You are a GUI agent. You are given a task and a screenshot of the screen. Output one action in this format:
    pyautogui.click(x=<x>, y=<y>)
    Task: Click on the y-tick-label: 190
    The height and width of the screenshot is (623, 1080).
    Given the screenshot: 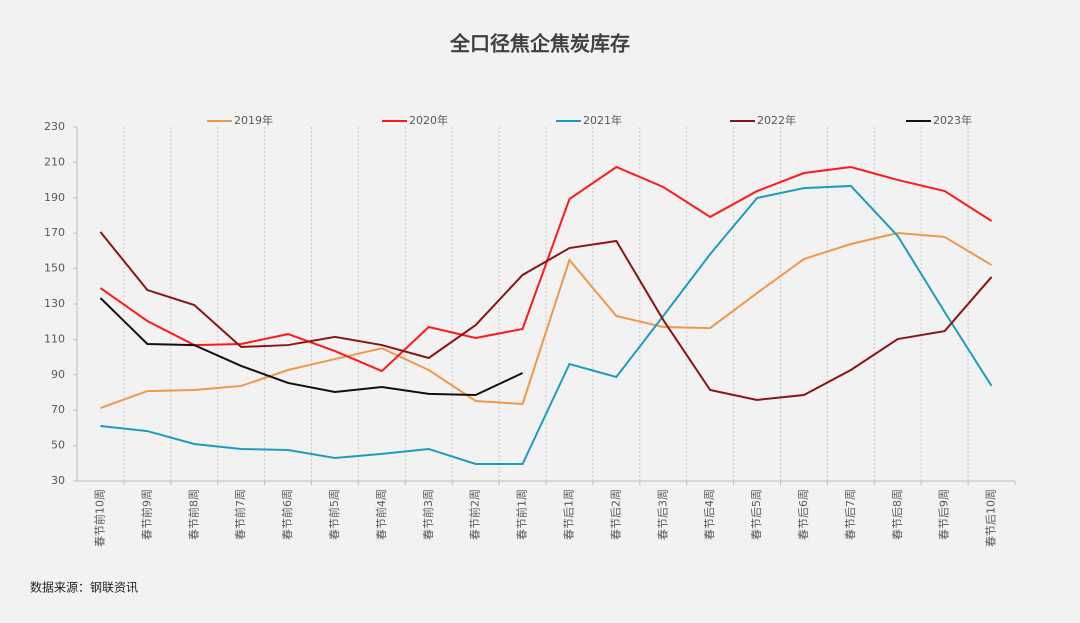 What is the action you would take?
    pyautogui.click(x=54, y=197)
    